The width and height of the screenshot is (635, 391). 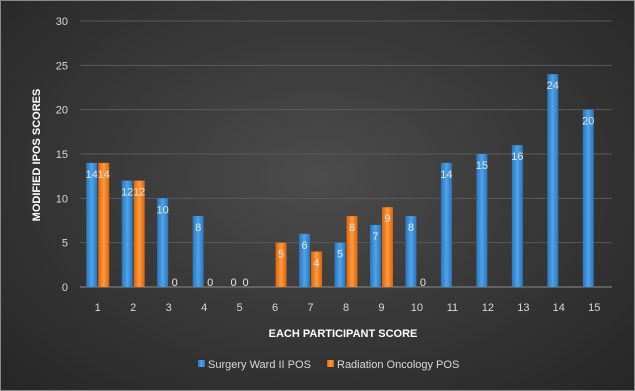 What do you see at coordinates (594, 308) in the screenshot?
I see `x-tick-label: 15` at bounding box center [594, 308].